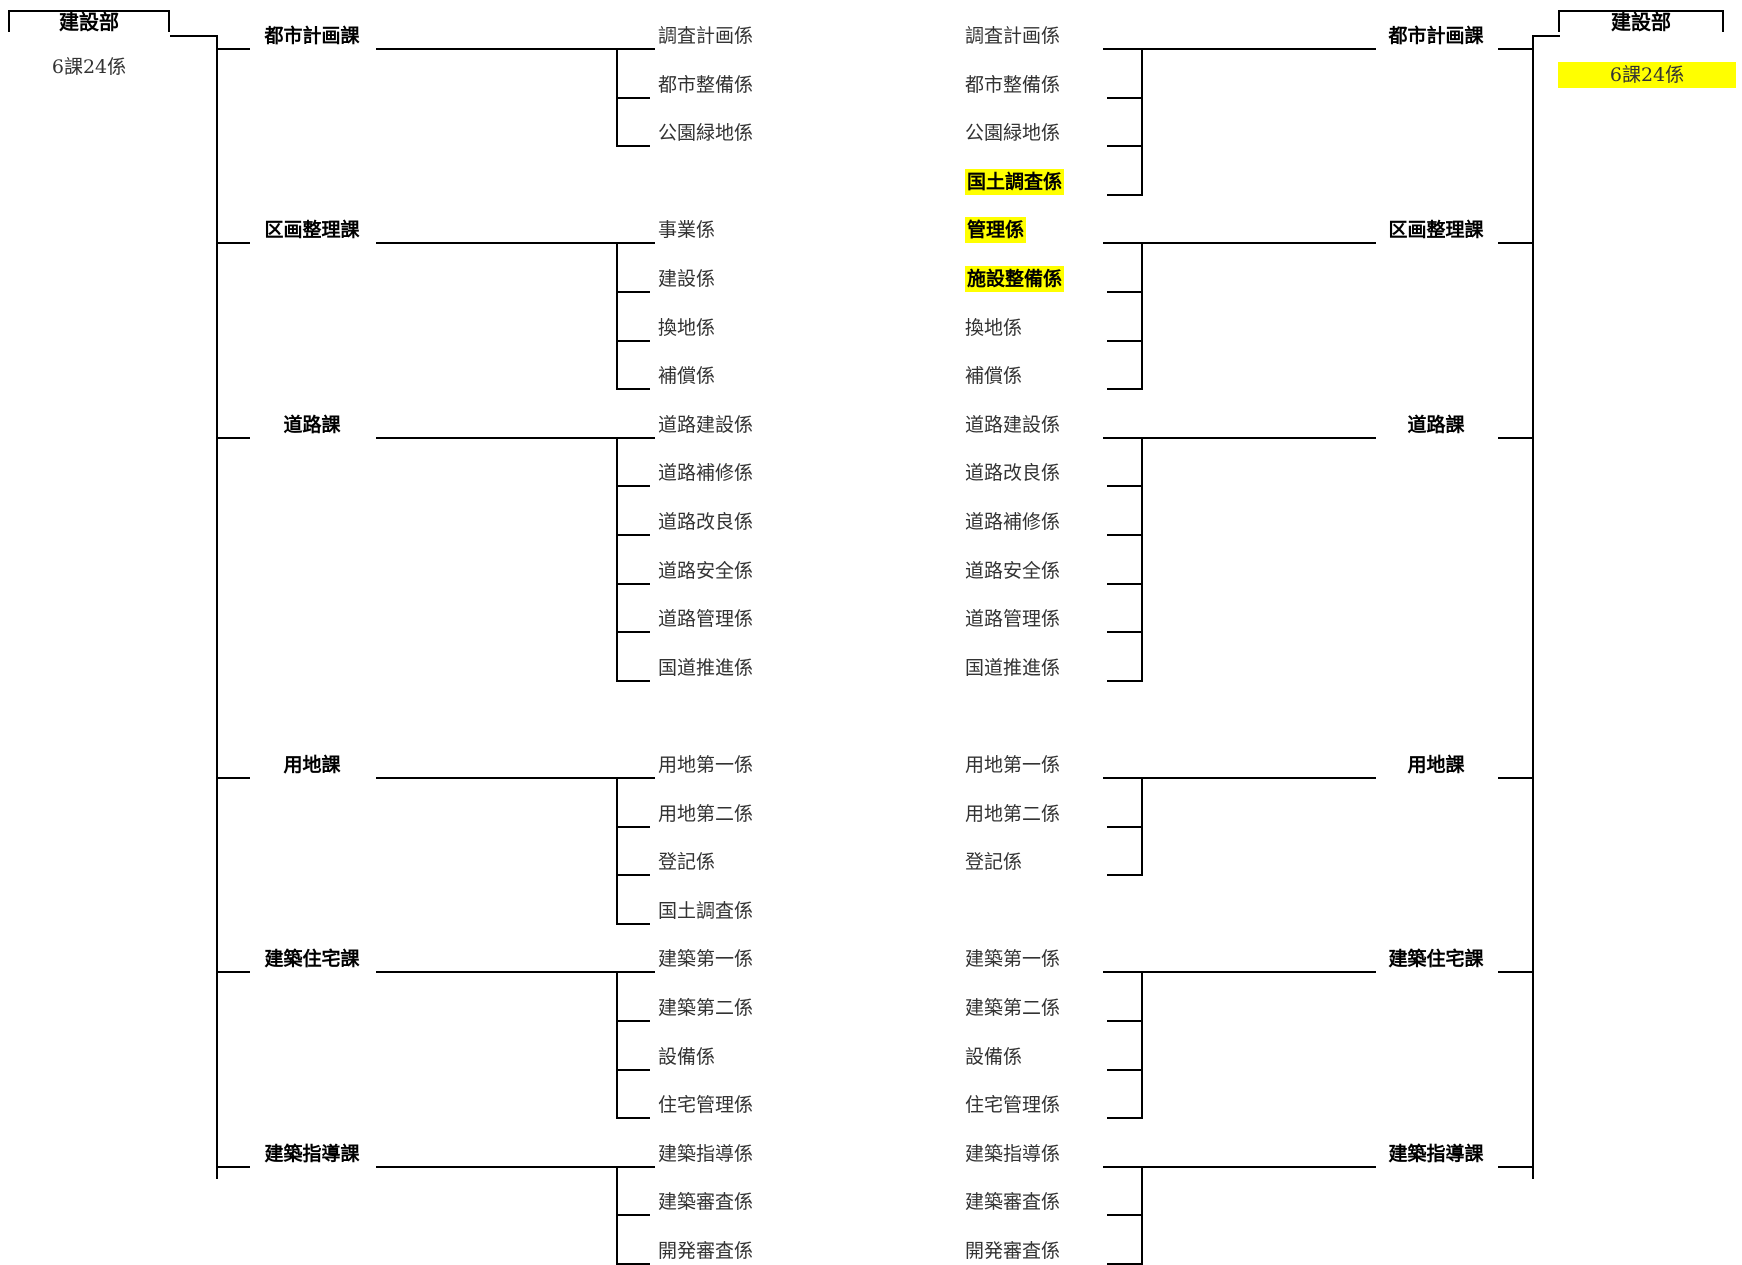 The width and height of the screenshot is (1742, 1265). Describe the element at coordinates (312, 230) in the screenshot. I see `left-section-1: 区画整理課` at that location.